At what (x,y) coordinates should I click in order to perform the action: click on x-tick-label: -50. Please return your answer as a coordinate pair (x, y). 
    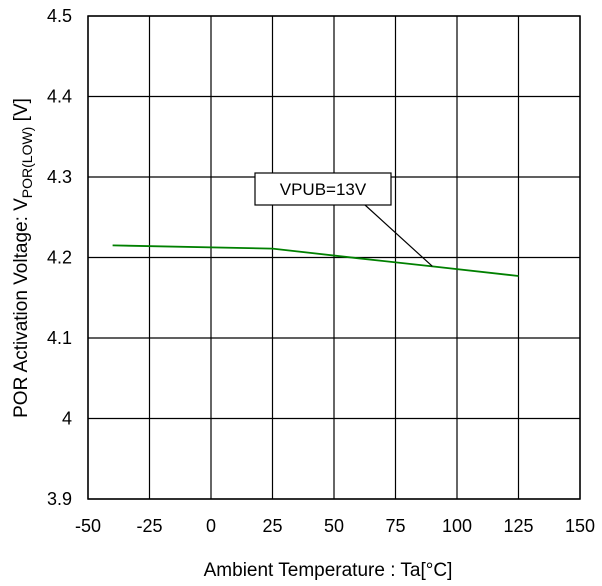
    Looking at the image, I should click on (88, 526).